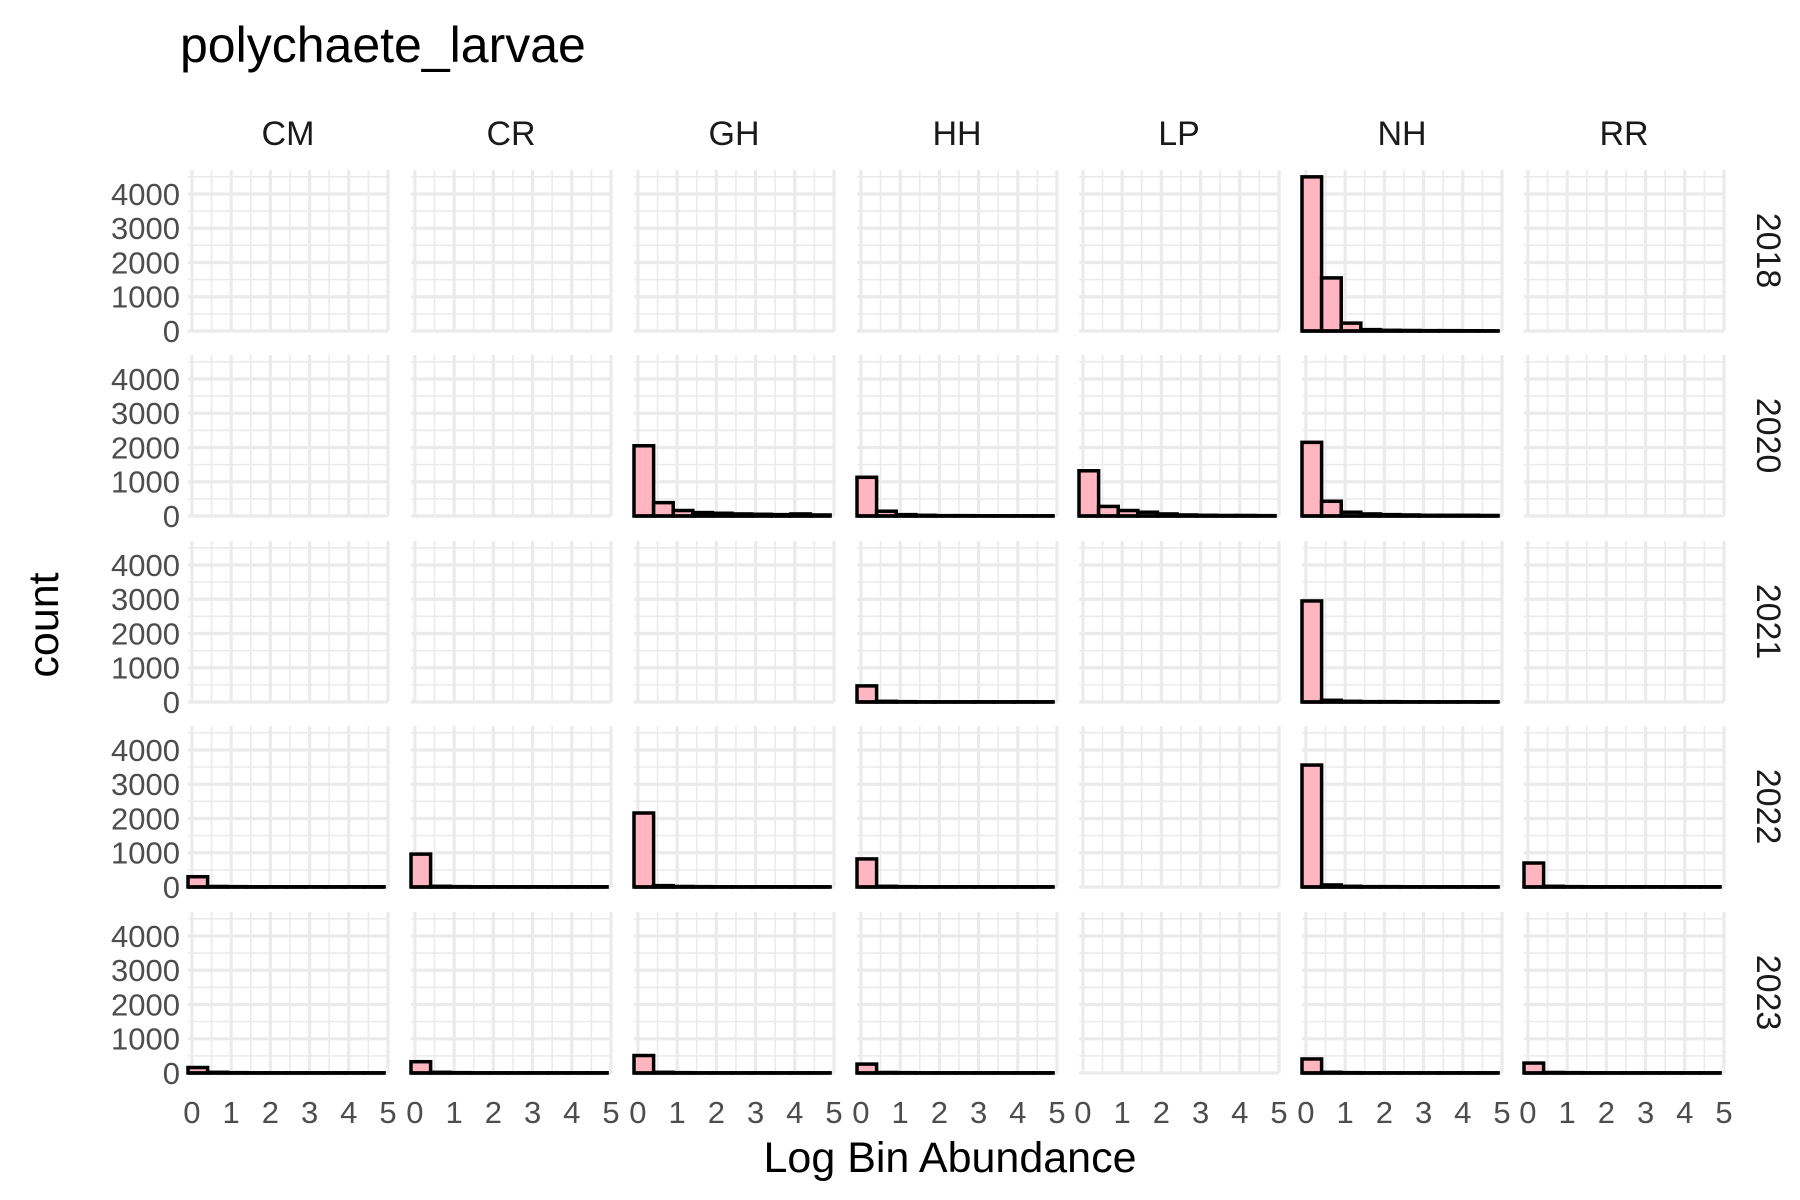 This screenshot has width=1800, height=1200. What do you see at coordinates (288, 807) in the screenshot?
I see `panel-cm-2022` at bounding box center [288, 807].